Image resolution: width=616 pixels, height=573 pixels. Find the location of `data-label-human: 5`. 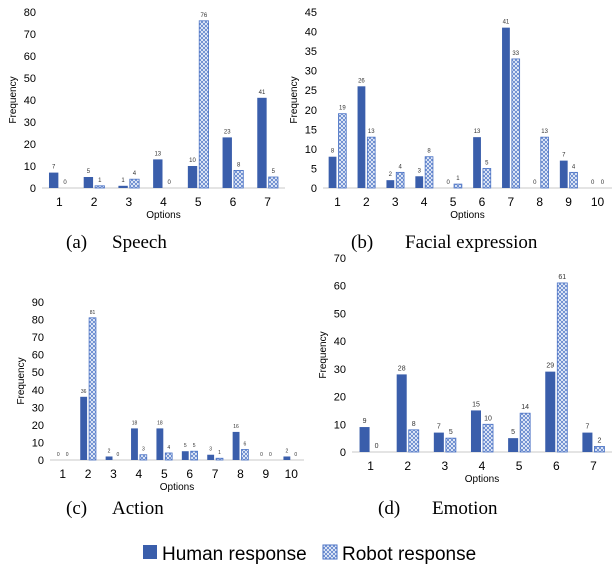

data-label-human: 5 is located at coordinates (185, 446).